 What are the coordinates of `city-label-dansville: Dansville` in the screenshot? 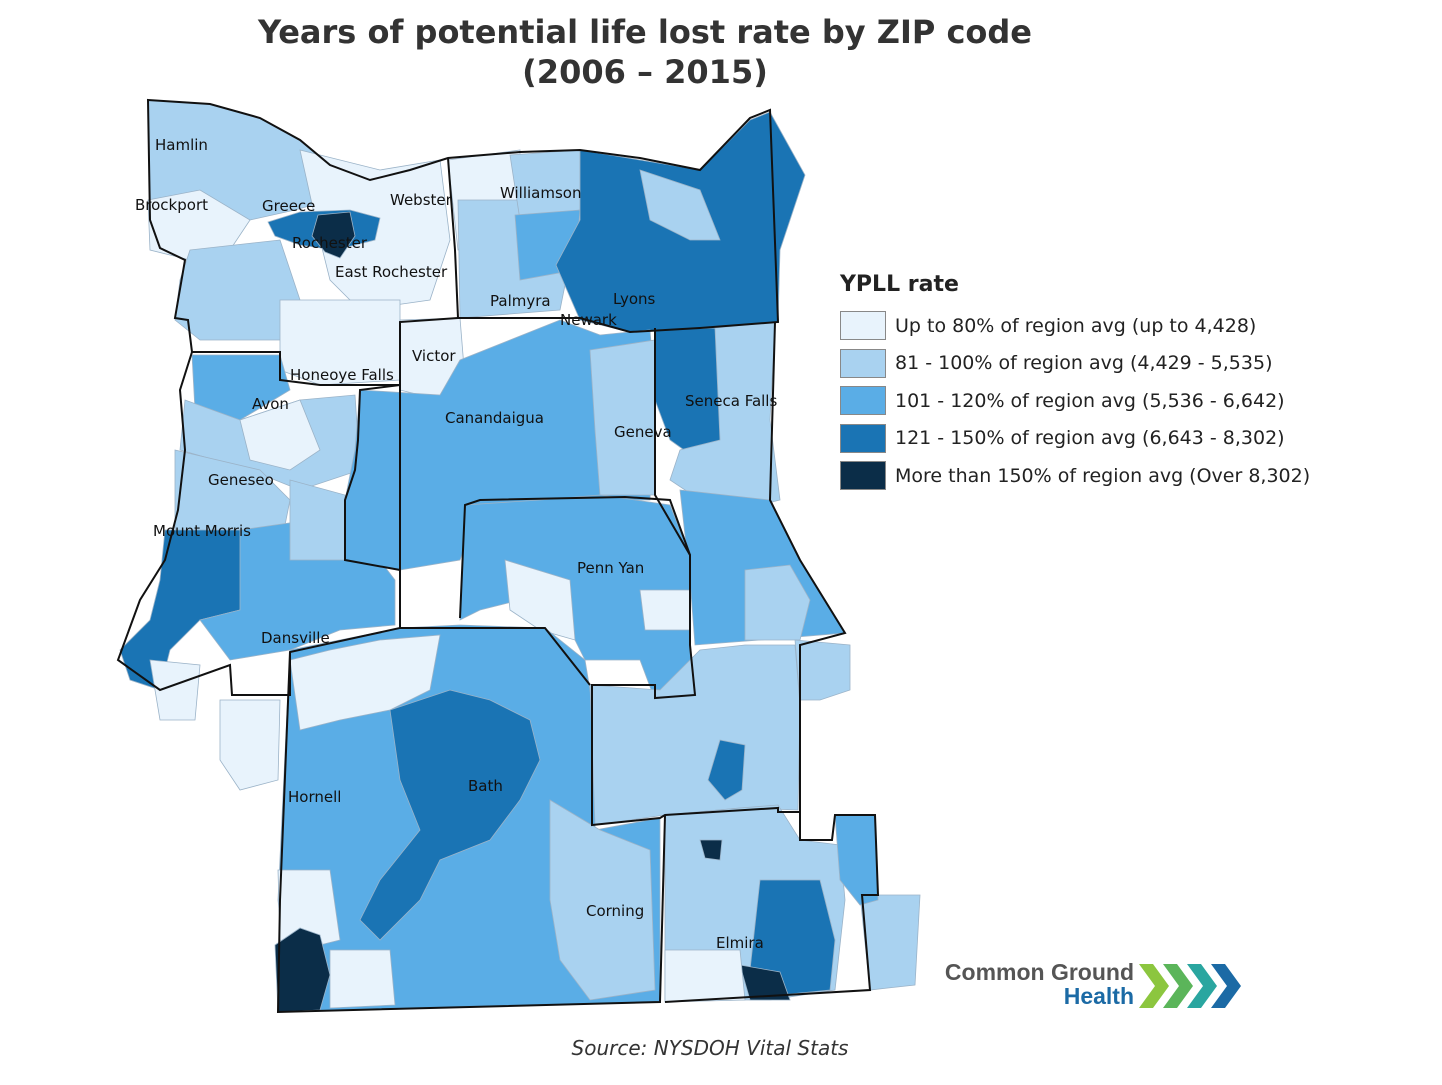 It's located at (295, 638).